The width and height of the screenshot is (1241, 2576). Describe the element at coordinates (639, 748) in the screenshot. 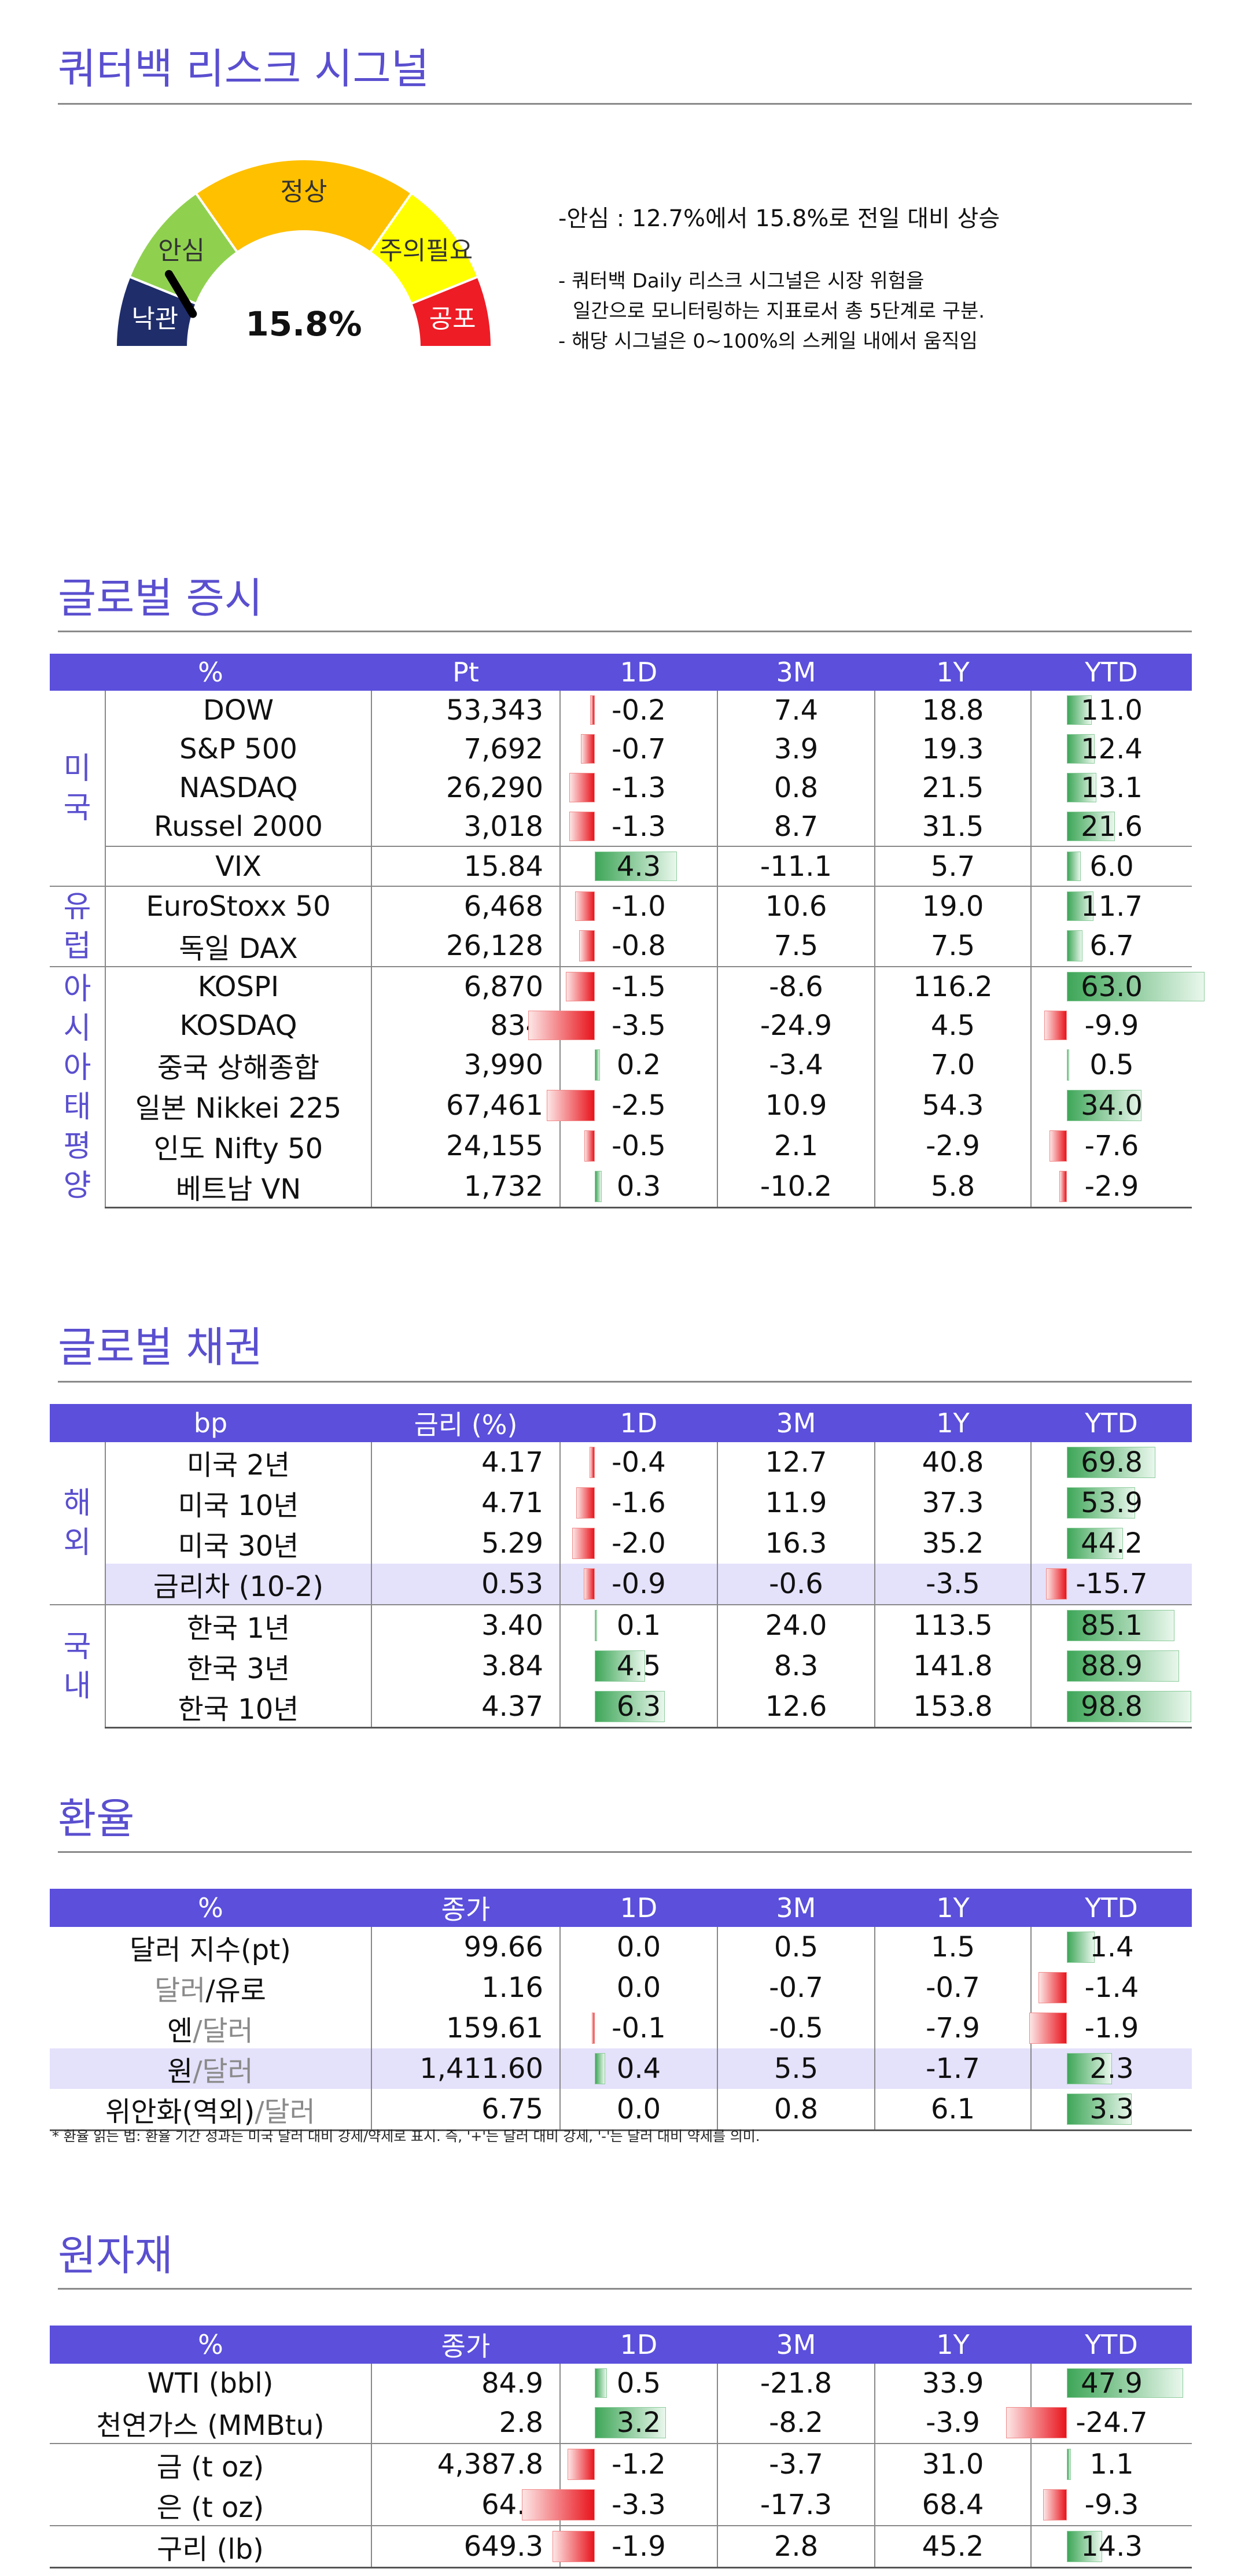

I see `cell-1d: -0.7` at that location.